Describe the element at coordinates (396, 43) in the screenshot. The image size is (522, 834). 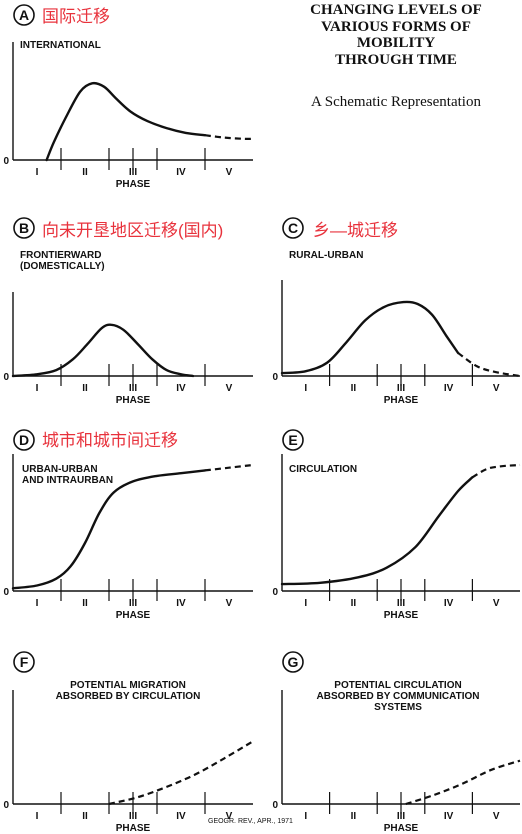
I see `figure-title-line: MOBILITY` at that location.